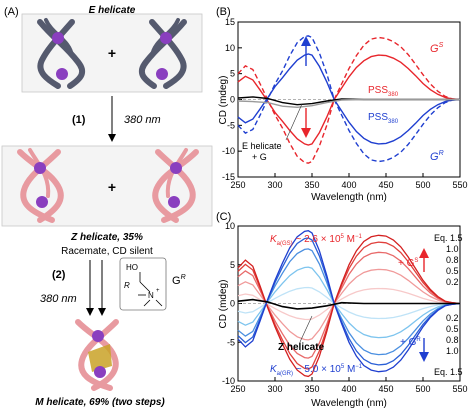  What do you see at coordinates (142, 120) in the screenshot?
I see `step1-condition: 380 nm` at bounding box center [142, 120].